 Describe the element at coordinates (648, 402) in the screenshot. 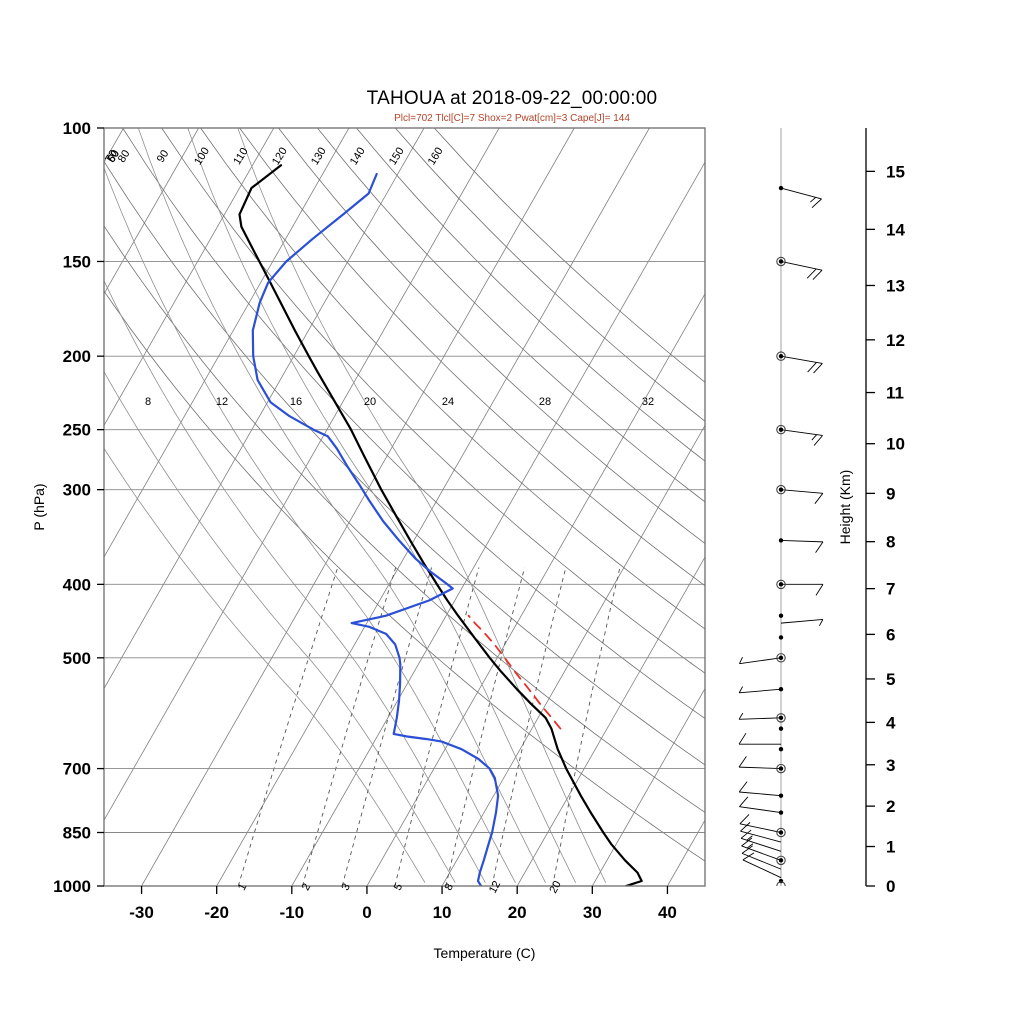

I see `moist-adiabat-label: 32` at that location.